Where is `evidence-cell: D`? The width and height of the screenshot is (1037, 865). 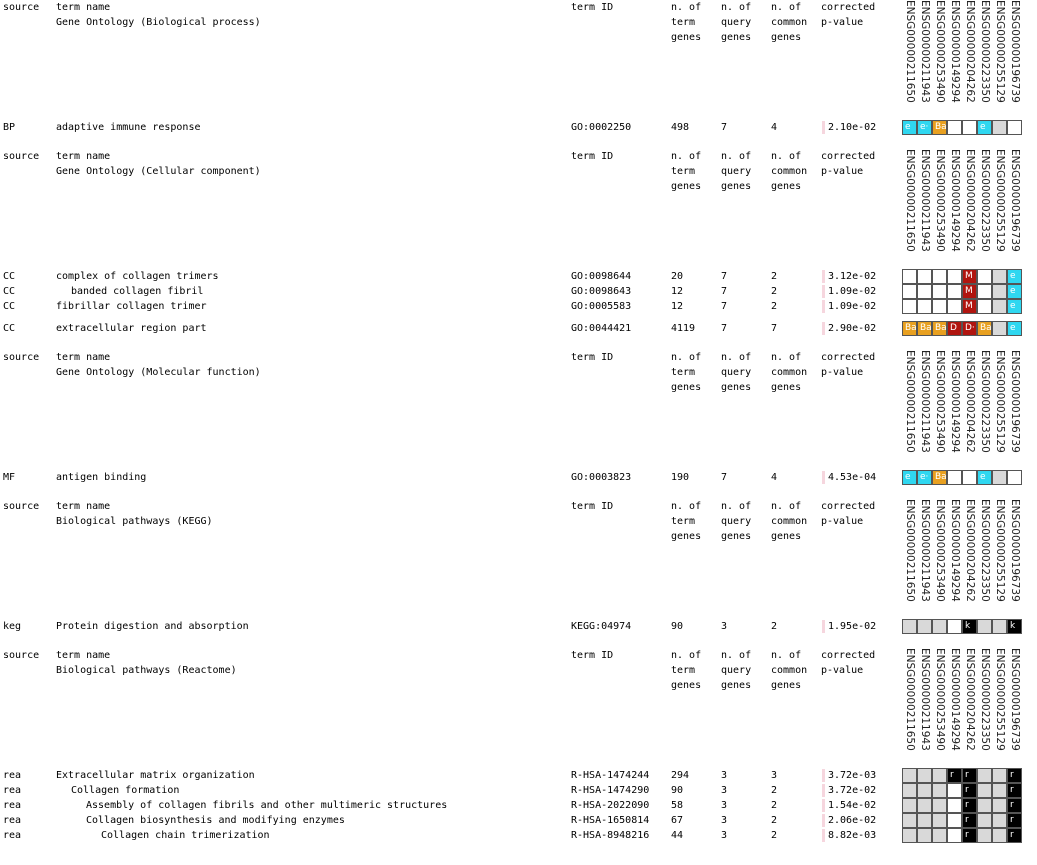
evidence-cell: D is located at coordinates (954, 328).